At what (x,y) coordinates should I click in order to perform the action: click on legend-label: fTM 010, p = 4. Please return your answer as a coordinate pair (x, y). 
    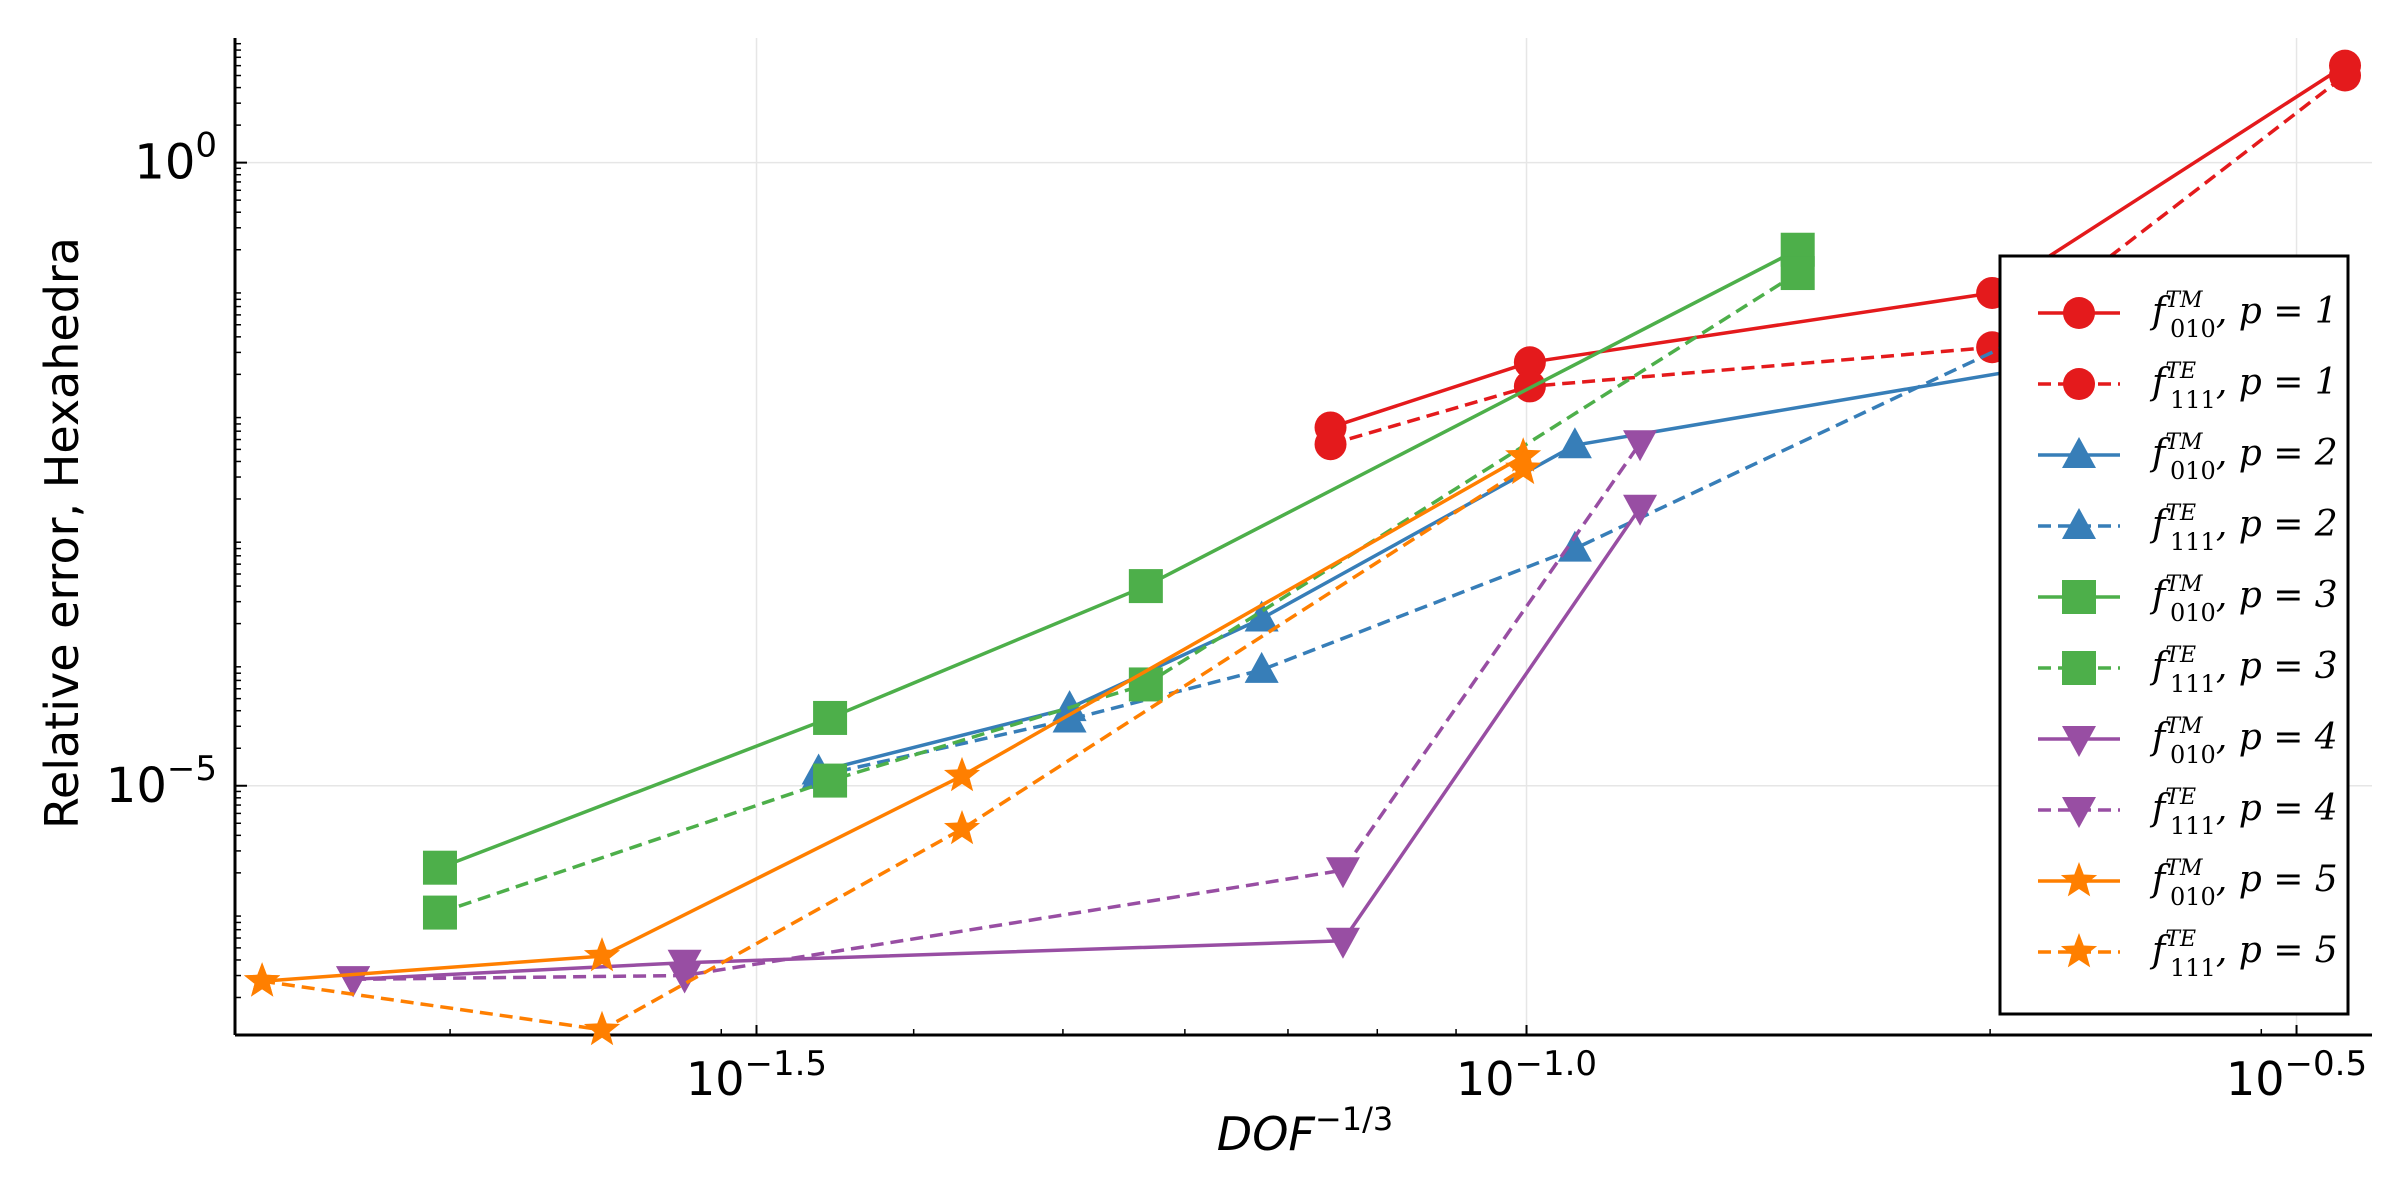
    Looking at the image, I should click on (2243, 741).